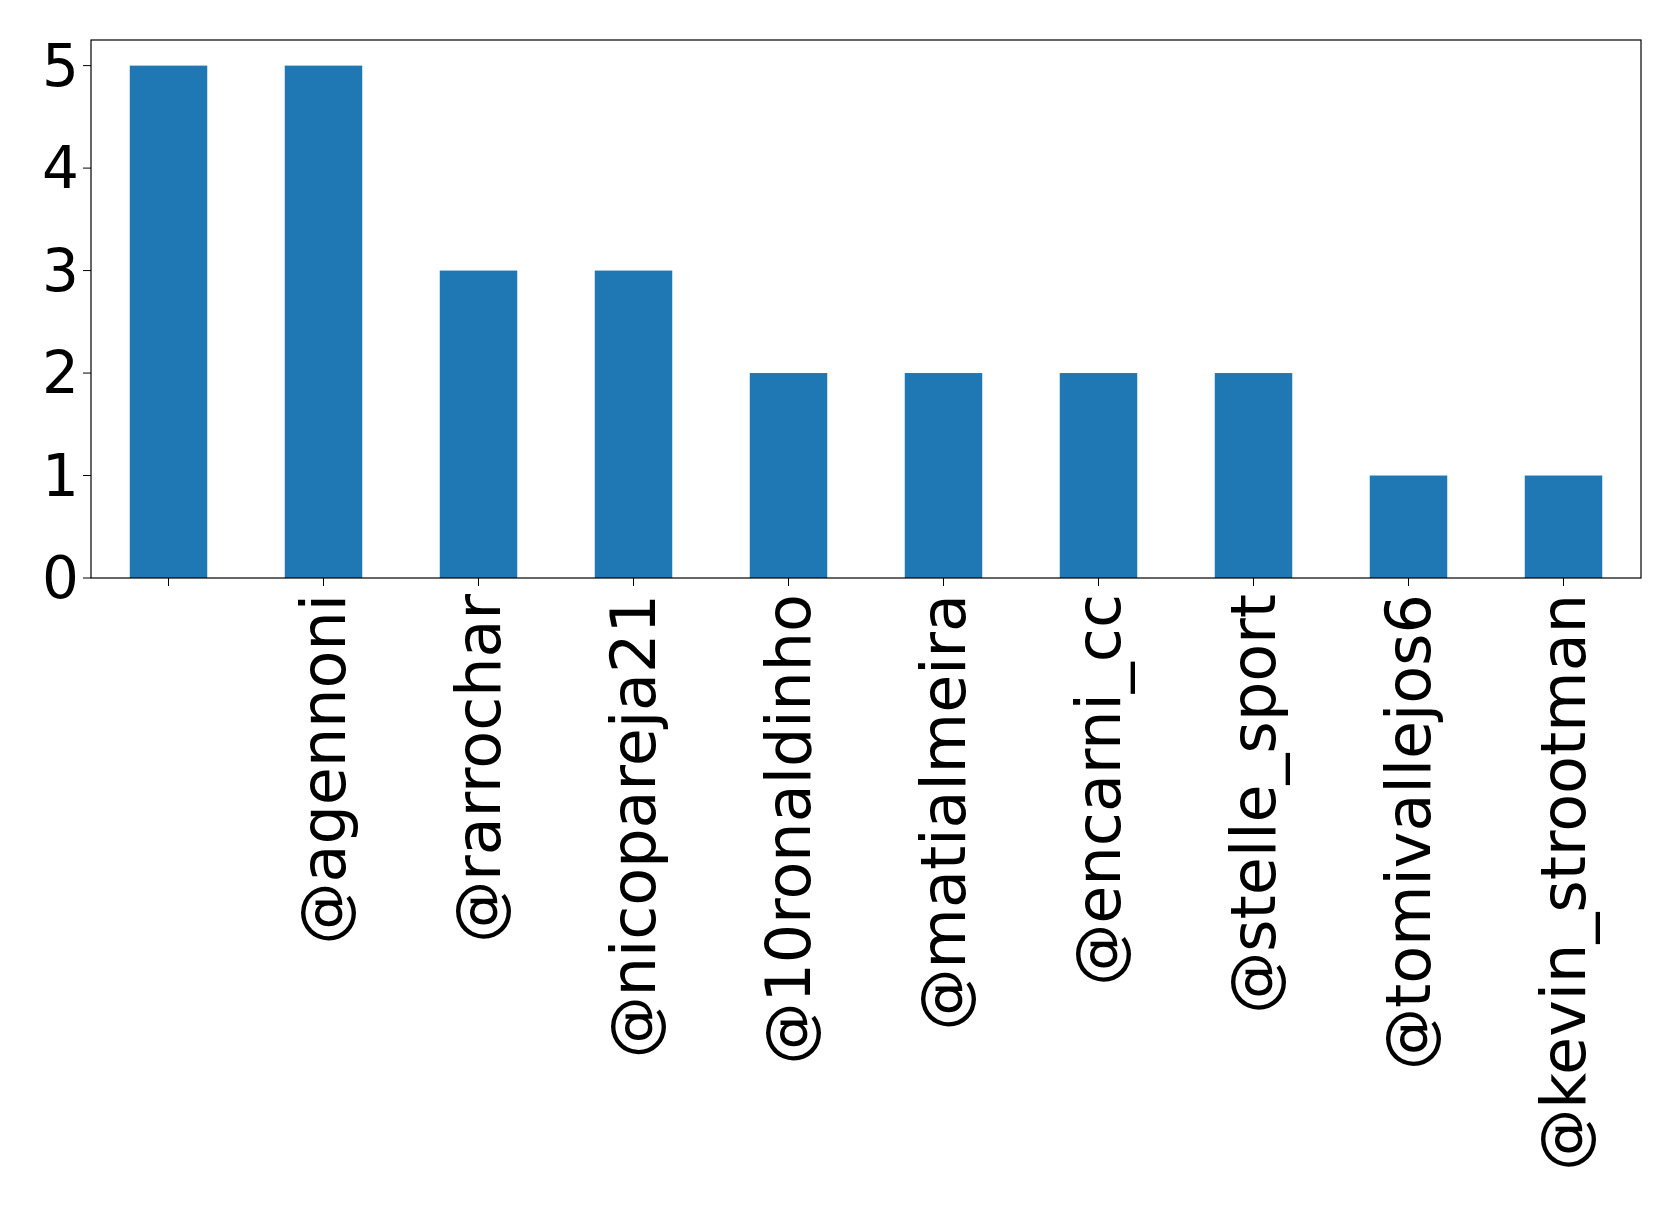 This screenshot has width=1679, height=1209. I want to click on x-tick-label: @stelle_sport, so click(1254, 804).